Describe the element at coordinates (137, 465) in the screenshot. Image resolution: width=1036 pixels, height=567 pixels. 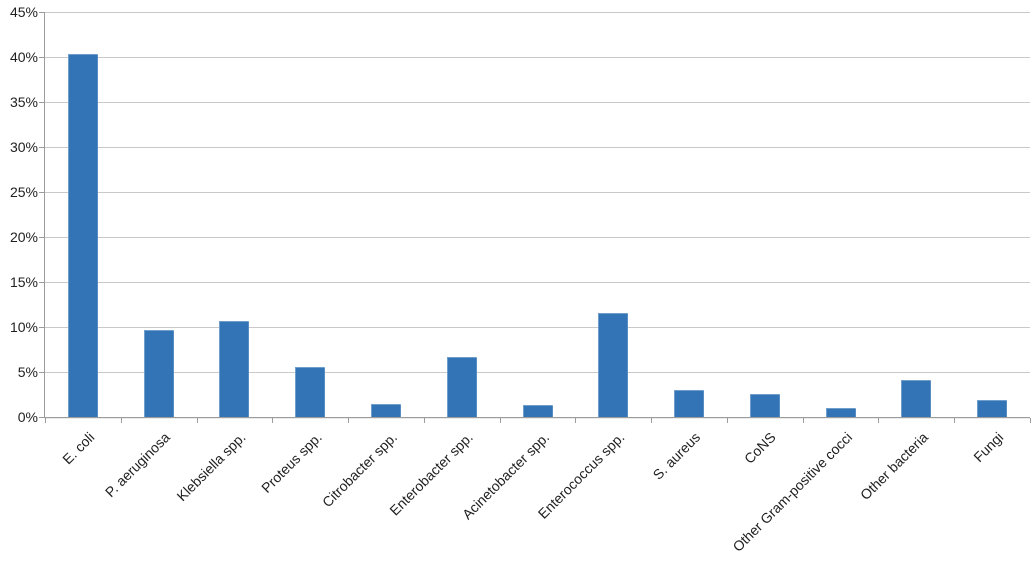
I see `x-axis-label: P. aeruginosa` at that location.